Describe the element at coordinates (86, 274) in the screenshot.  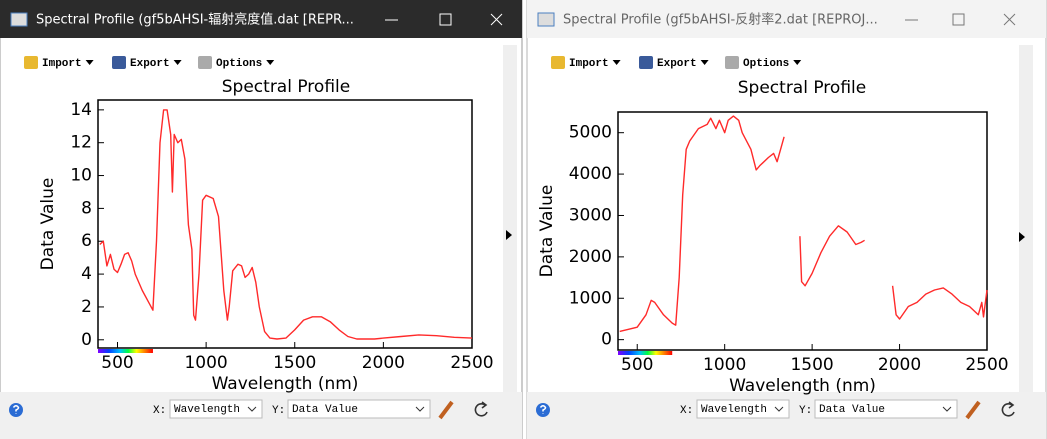
I see `y-tick-label: 4` at that location.